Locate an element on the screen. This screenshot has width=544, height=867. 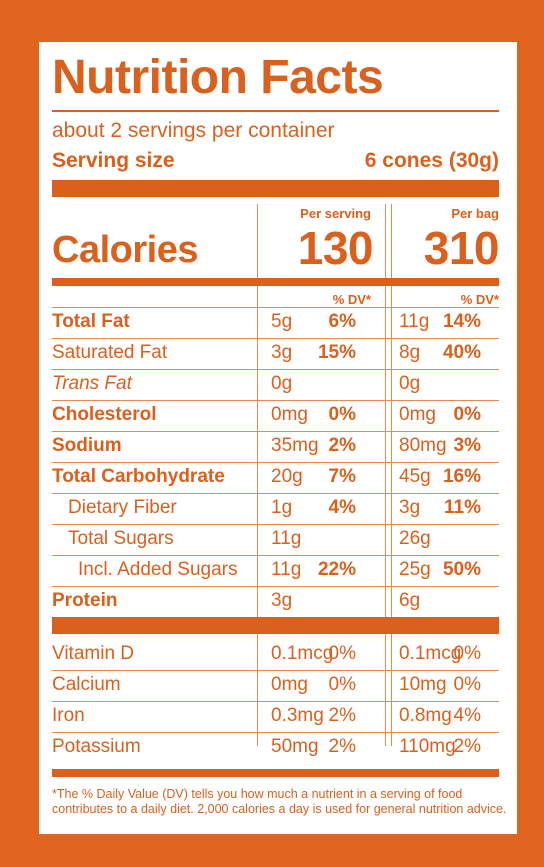
amount-per-bag: 0.8mg is located at coordinates (425, 715).